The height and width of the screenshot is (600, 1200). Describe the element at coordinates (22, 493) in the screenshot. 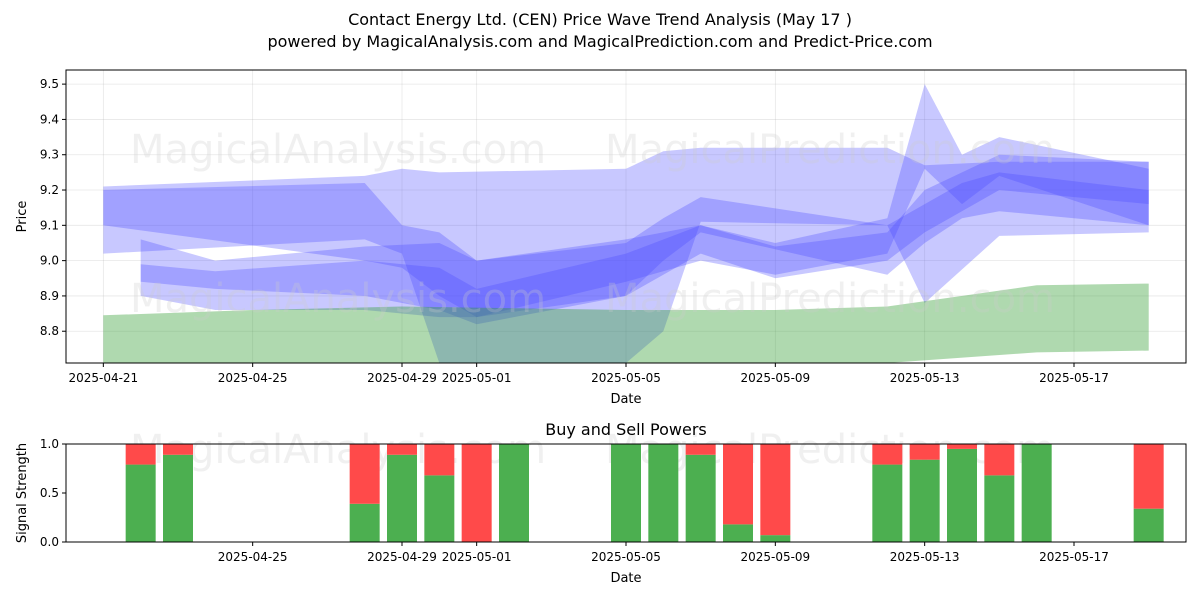

I see `y-axis-label: Signal Strength` at that location.